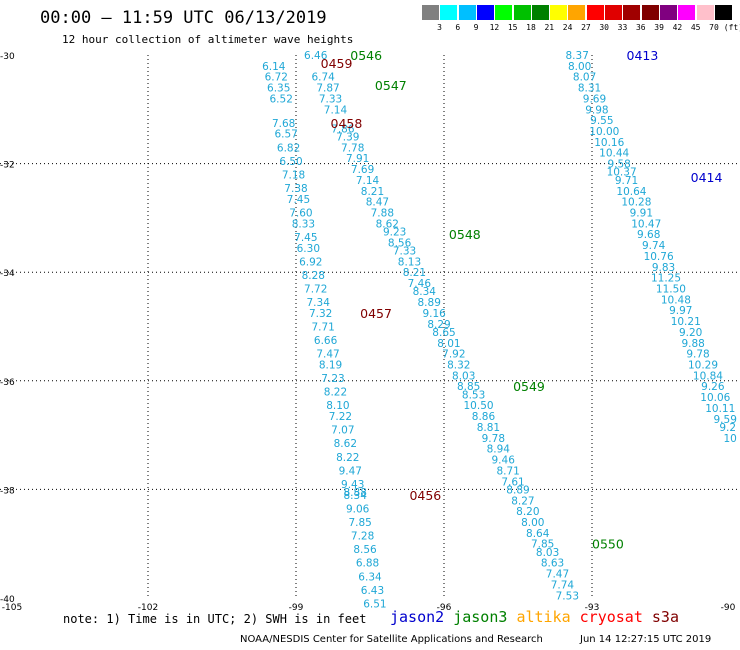 The height and width of the screenshot is (650, 740). Describe the element at coordinates (7, 491) in the screenshot. I see `lat-tick-label: -38` at that location.